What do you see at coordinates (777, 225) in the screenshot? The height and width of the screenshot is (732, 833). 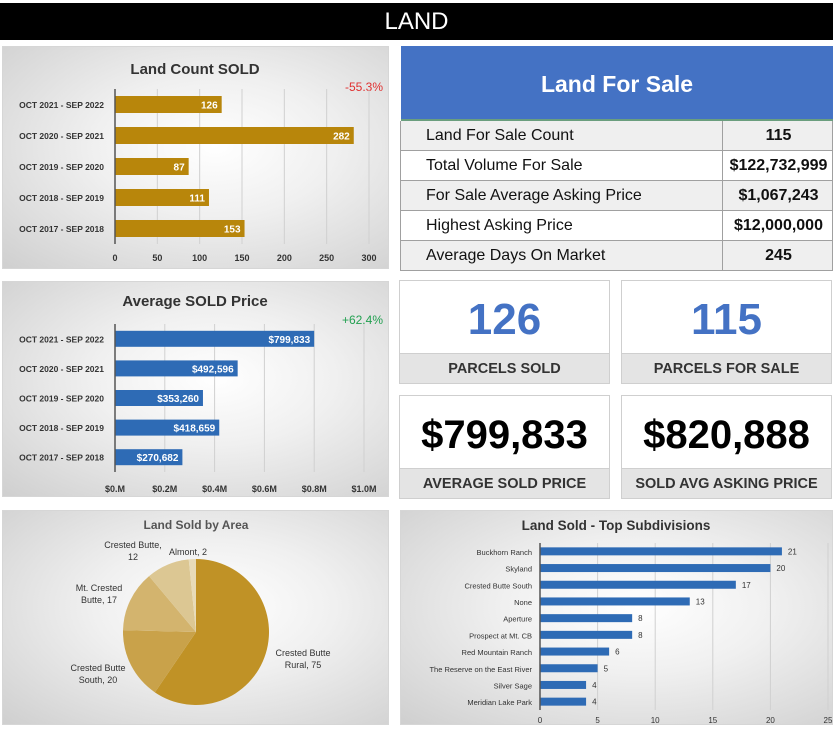 I see `row-value: $12,000,000` at bounding box center [777, 225].